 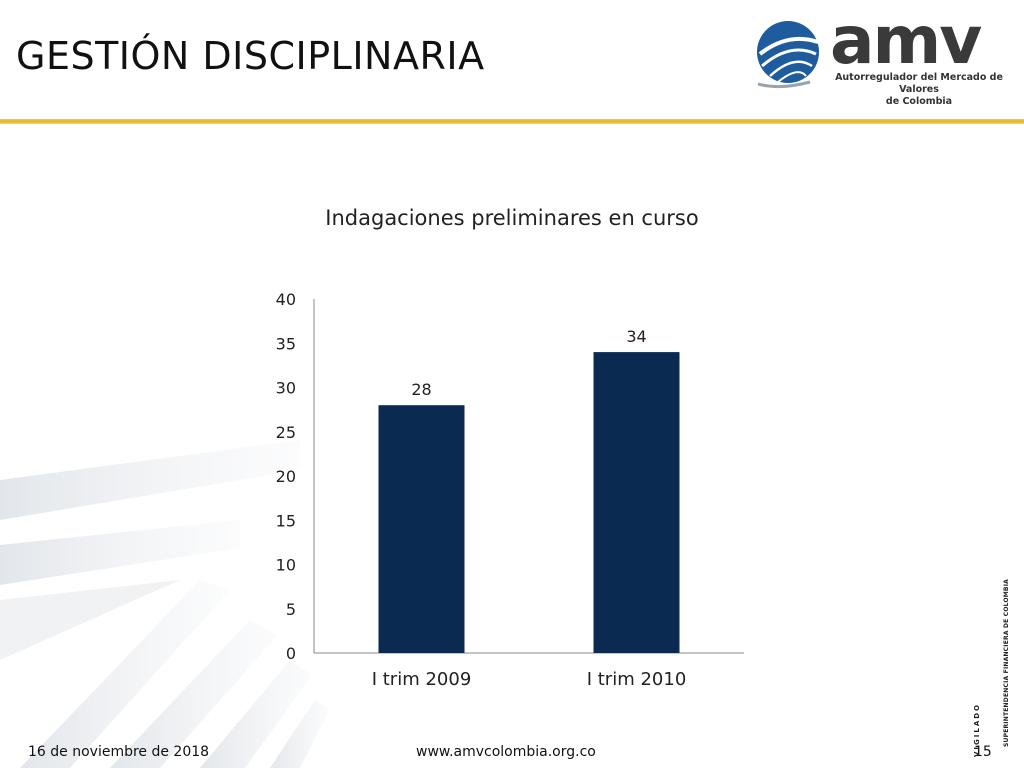 I want to click on data-label: 34, so click(x=636, y=336).